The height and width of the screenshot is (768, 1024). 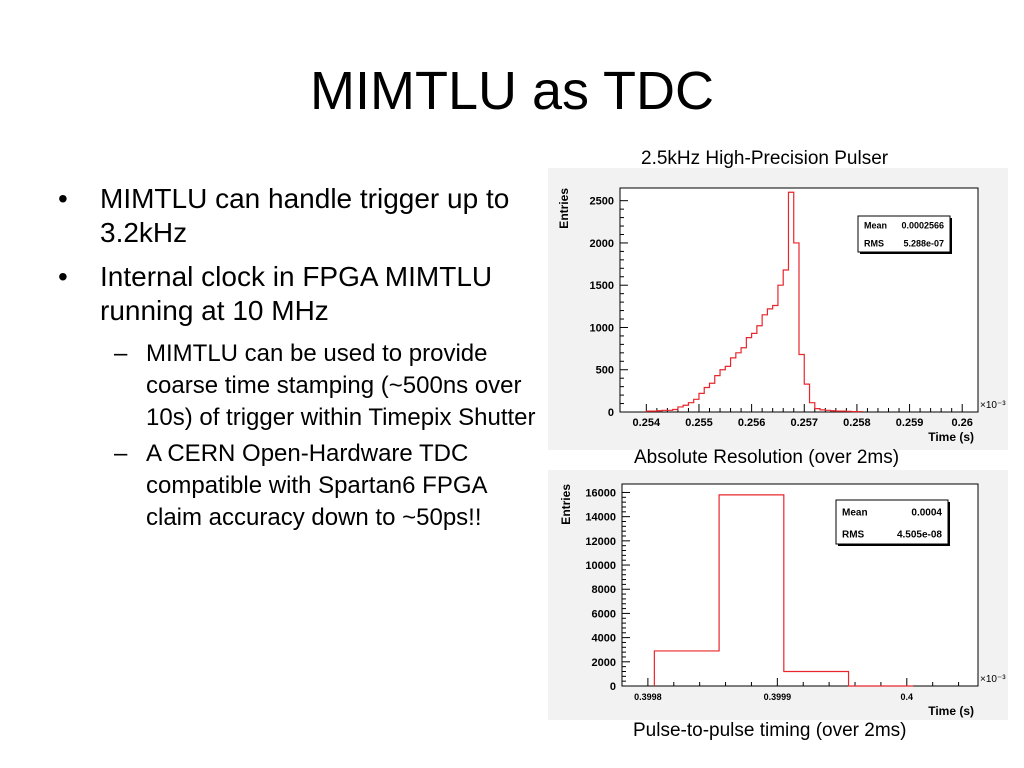 What do you see at coordinates (604, 590) in the screenshot?
I see `y-tick-label: 8000` at bounding box center [604, 590].